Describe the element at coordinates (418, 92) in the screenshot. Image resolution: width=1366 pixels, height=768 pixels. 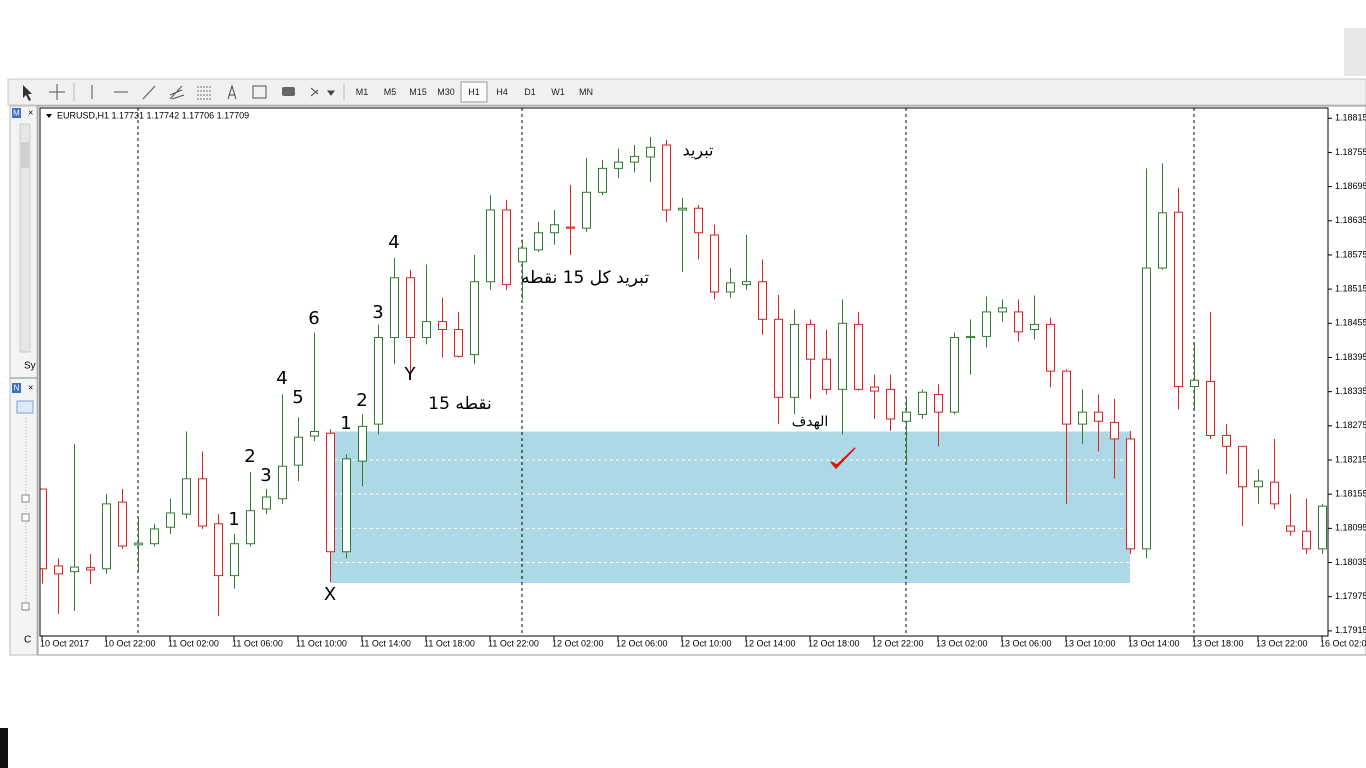
I see `timeframe-button: M15` at that location.